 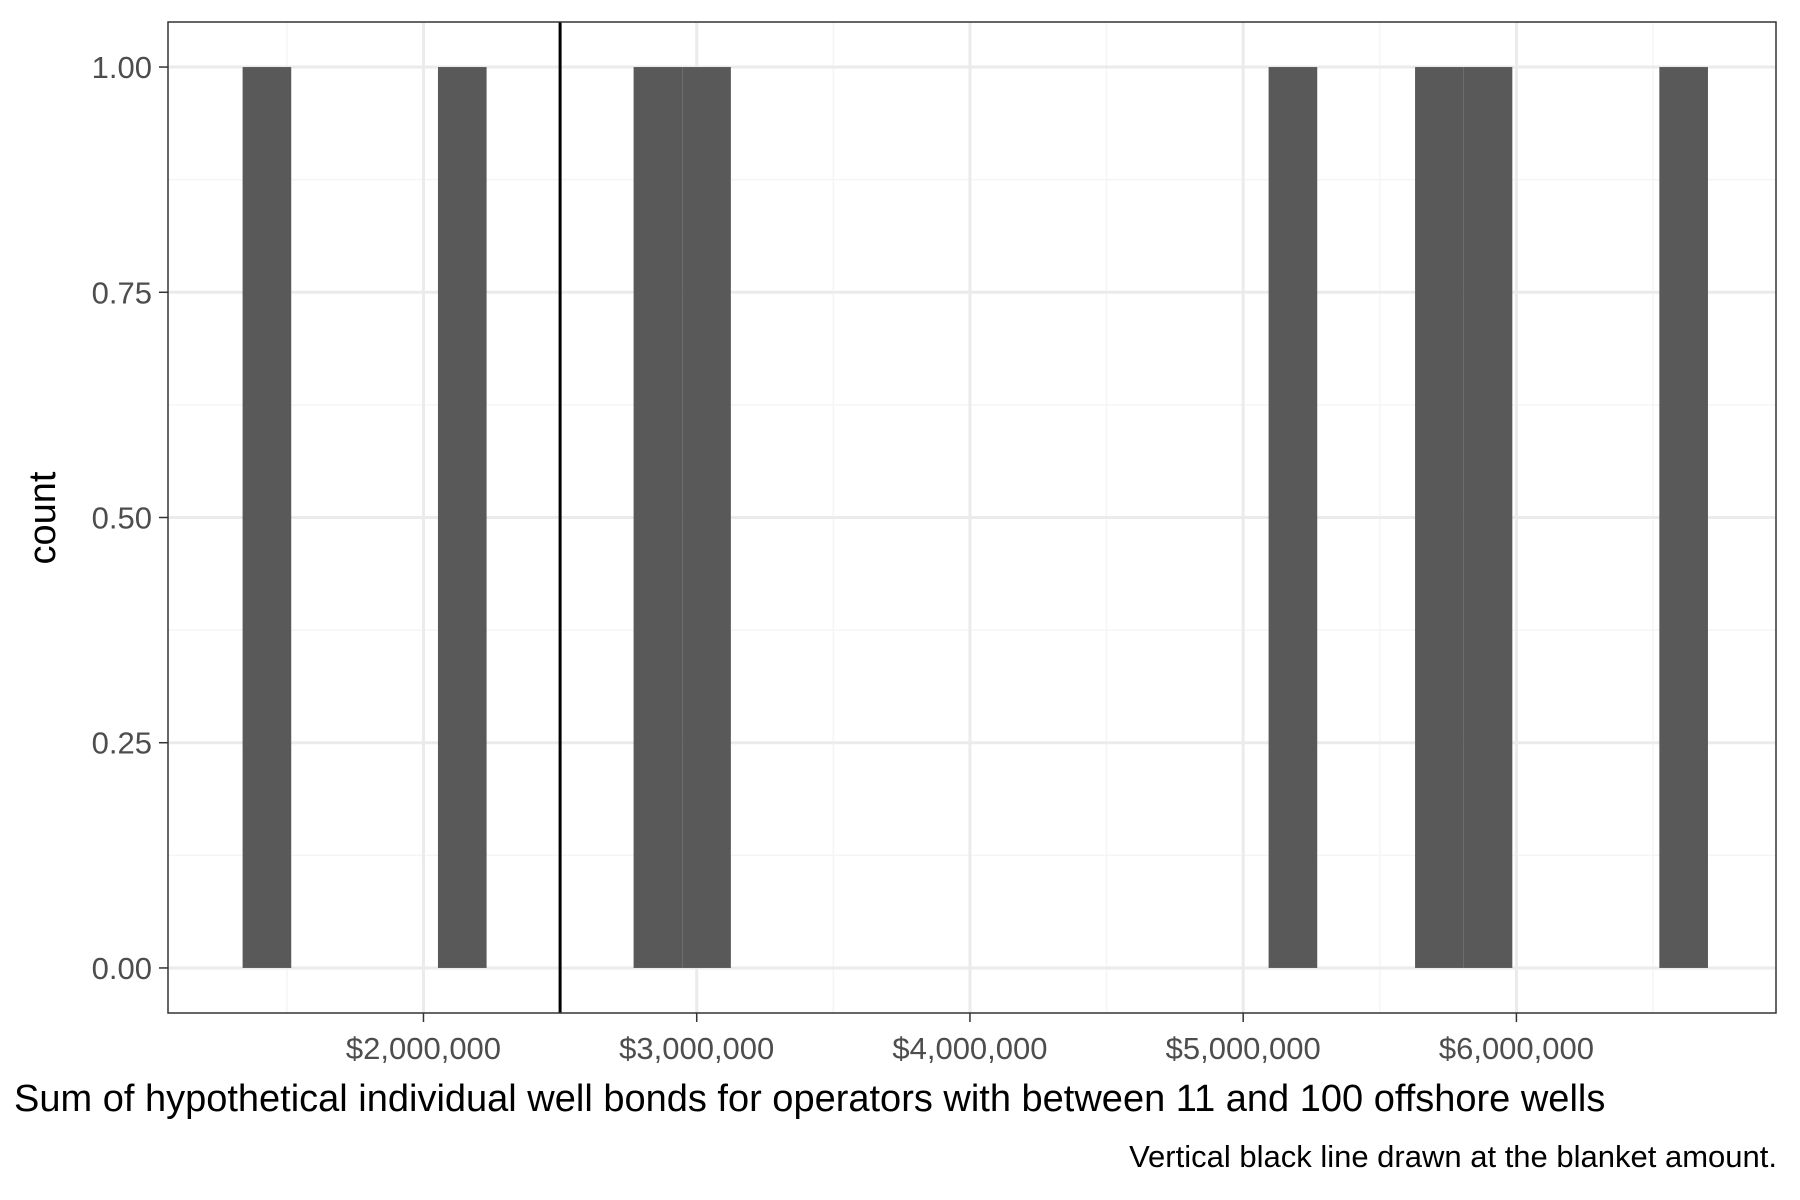 I want to click on y-tick-label: 0.00, so click(x=122, y=968).